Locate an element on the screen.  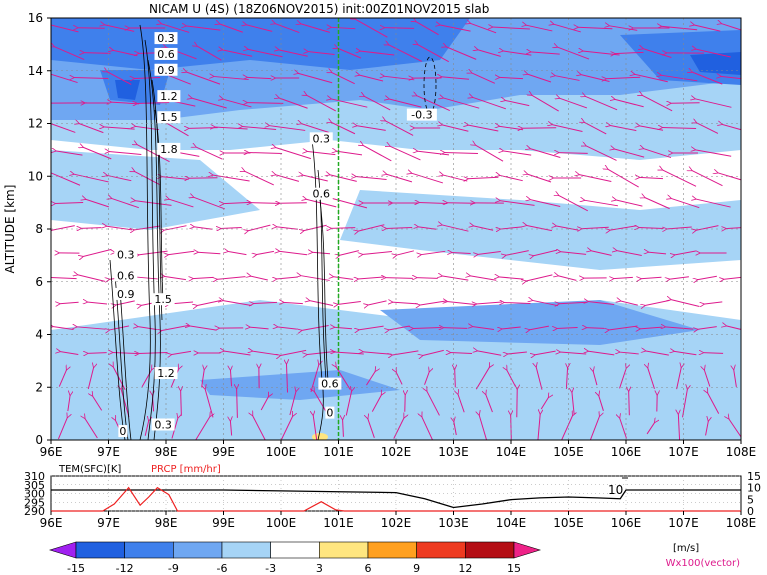
y-tick-label: 14 is located at coordinates (35, 71).